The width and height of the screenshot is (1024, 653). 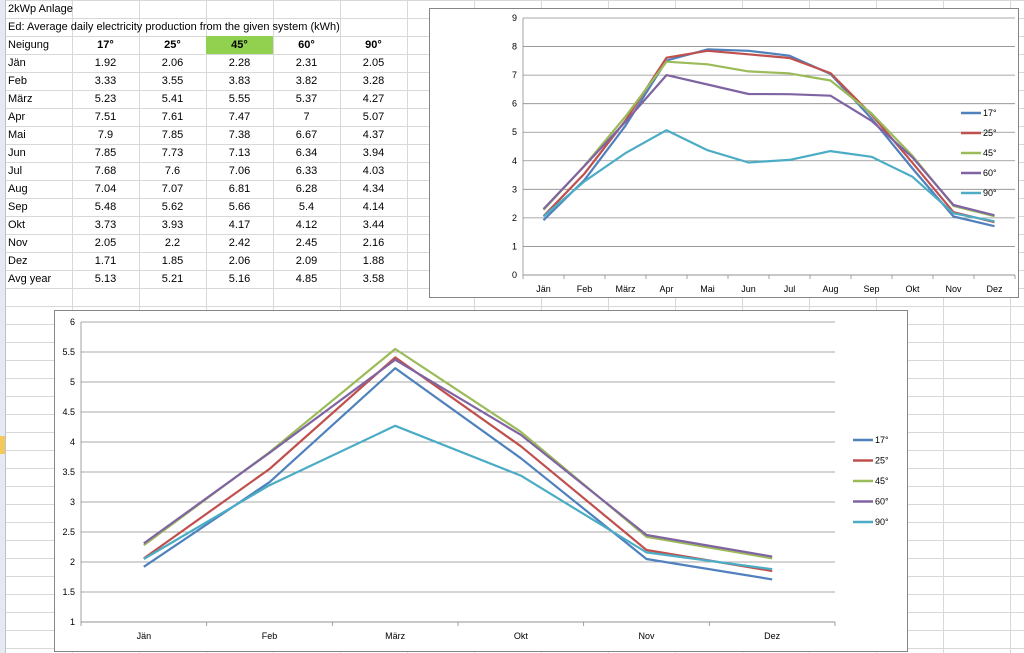 I want to click on y-tick-label: 3, so click(x=72, y=502).